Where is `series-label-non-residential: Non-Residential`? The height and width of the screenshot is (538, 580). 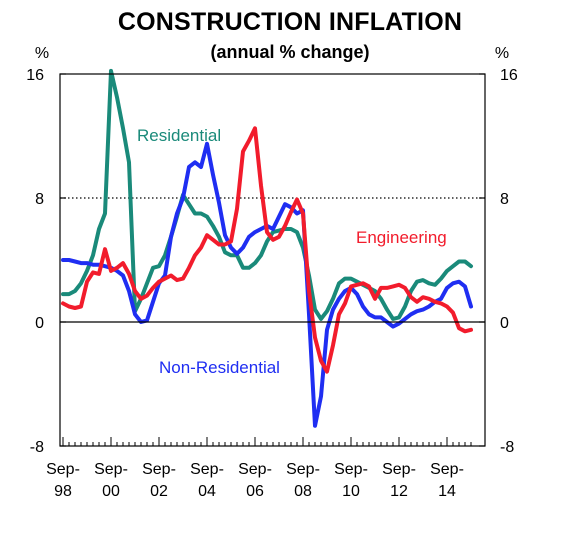
series-label-non-residential: Non-Residential is located at coordinates (219, 367).